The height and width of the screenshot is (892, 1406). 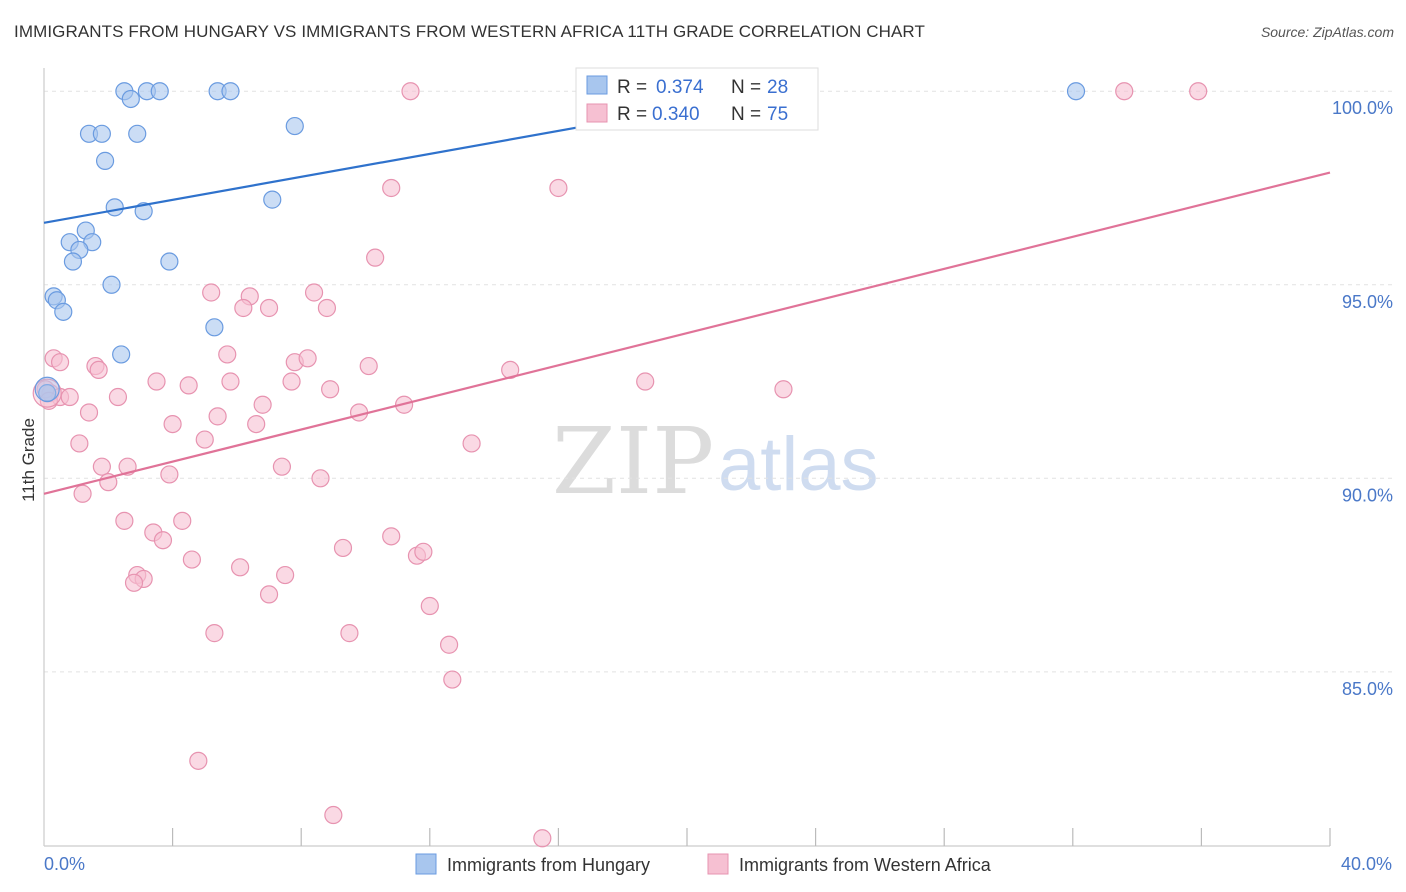 I want to click on legend-swatch-hungary, so click(x=426, y=864).